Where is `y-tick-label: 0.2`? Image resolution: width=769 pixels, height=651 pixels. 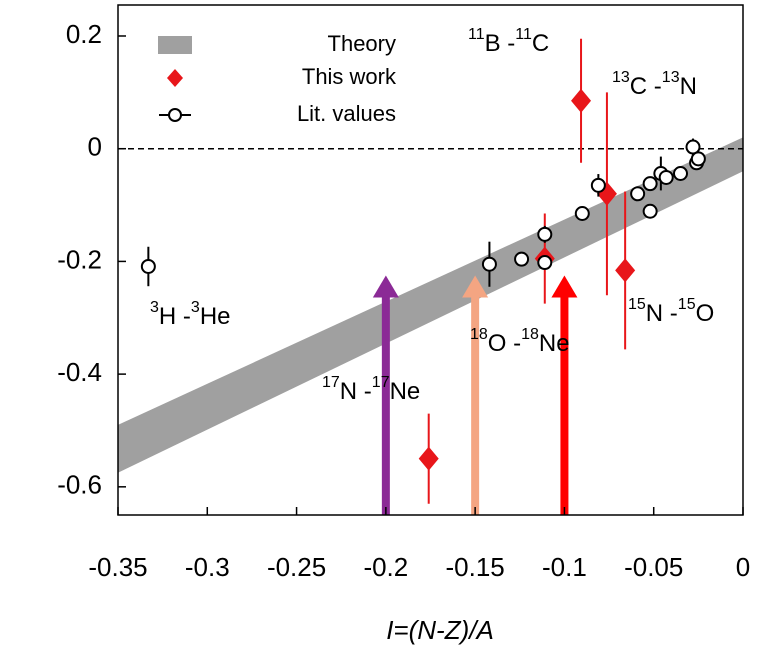 y-tick-label: 0.2 is located at coordinates (84, 34).